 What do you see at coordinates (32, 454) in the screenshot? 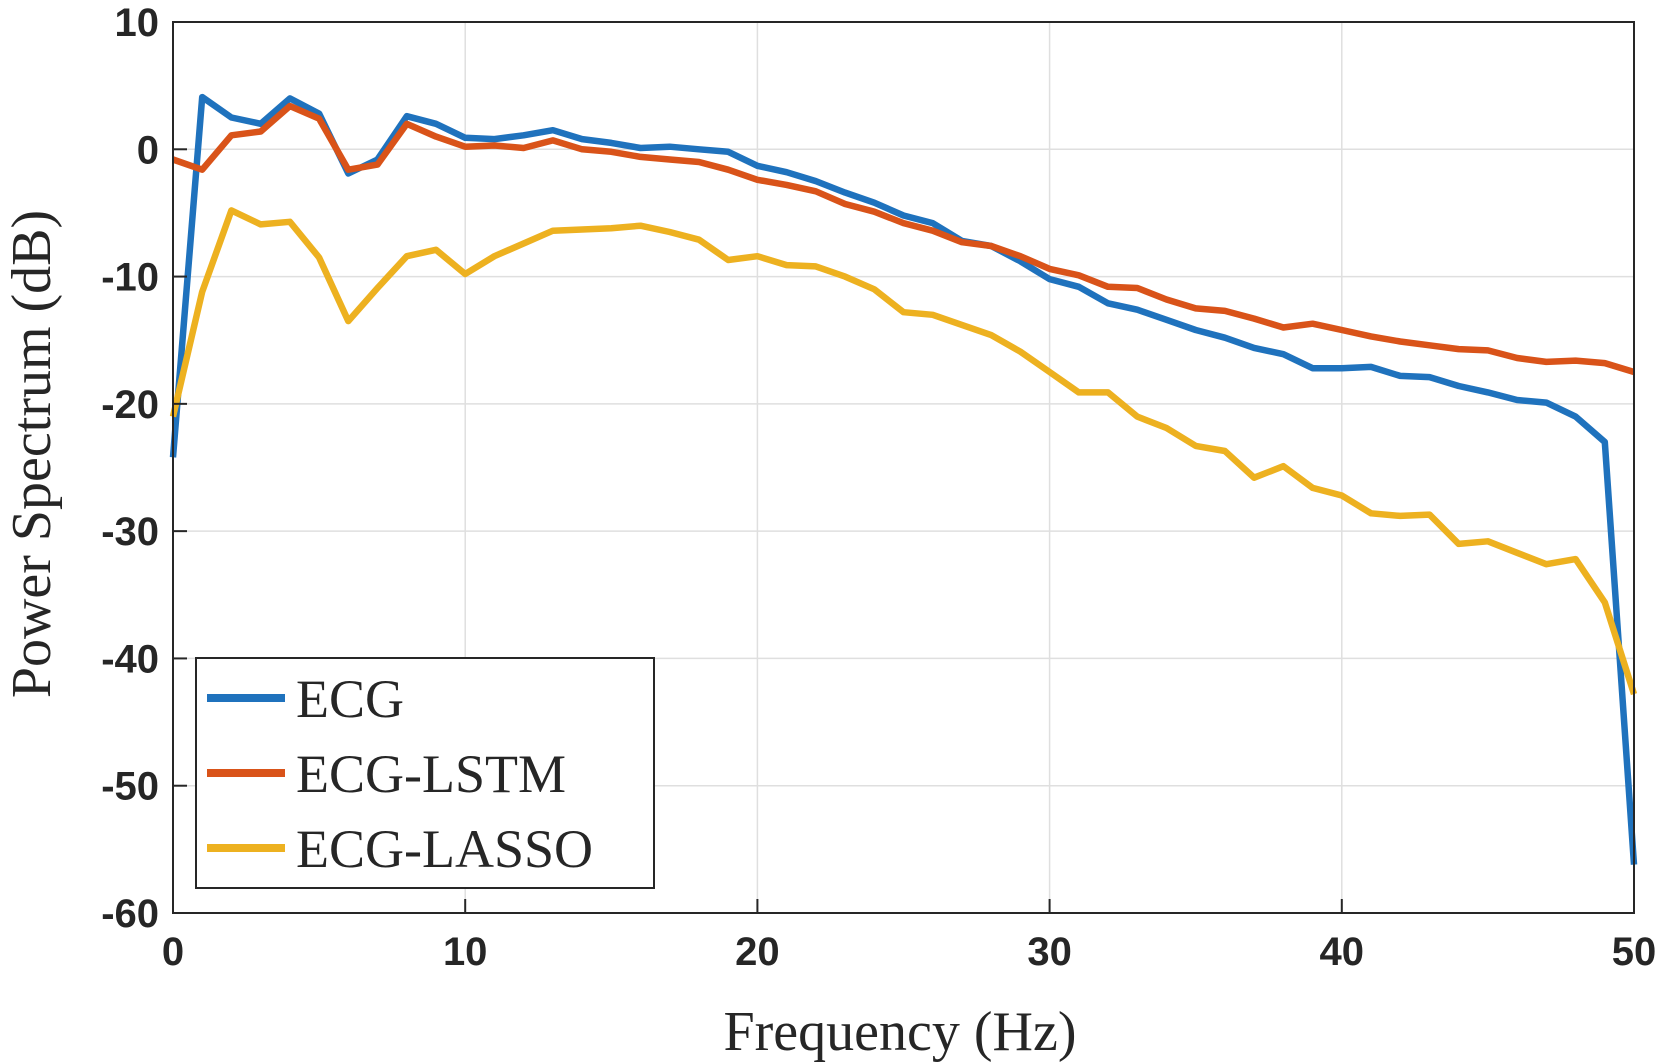
I see `y-axis-title: Power Spectrum (dB)` at bounding box center [32, 454].